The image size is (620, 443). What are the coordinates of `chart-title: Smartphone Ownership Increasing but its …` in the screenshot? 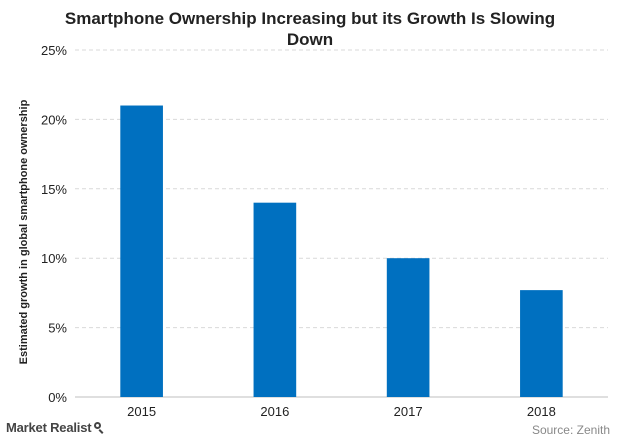 It's located at (310, 29).